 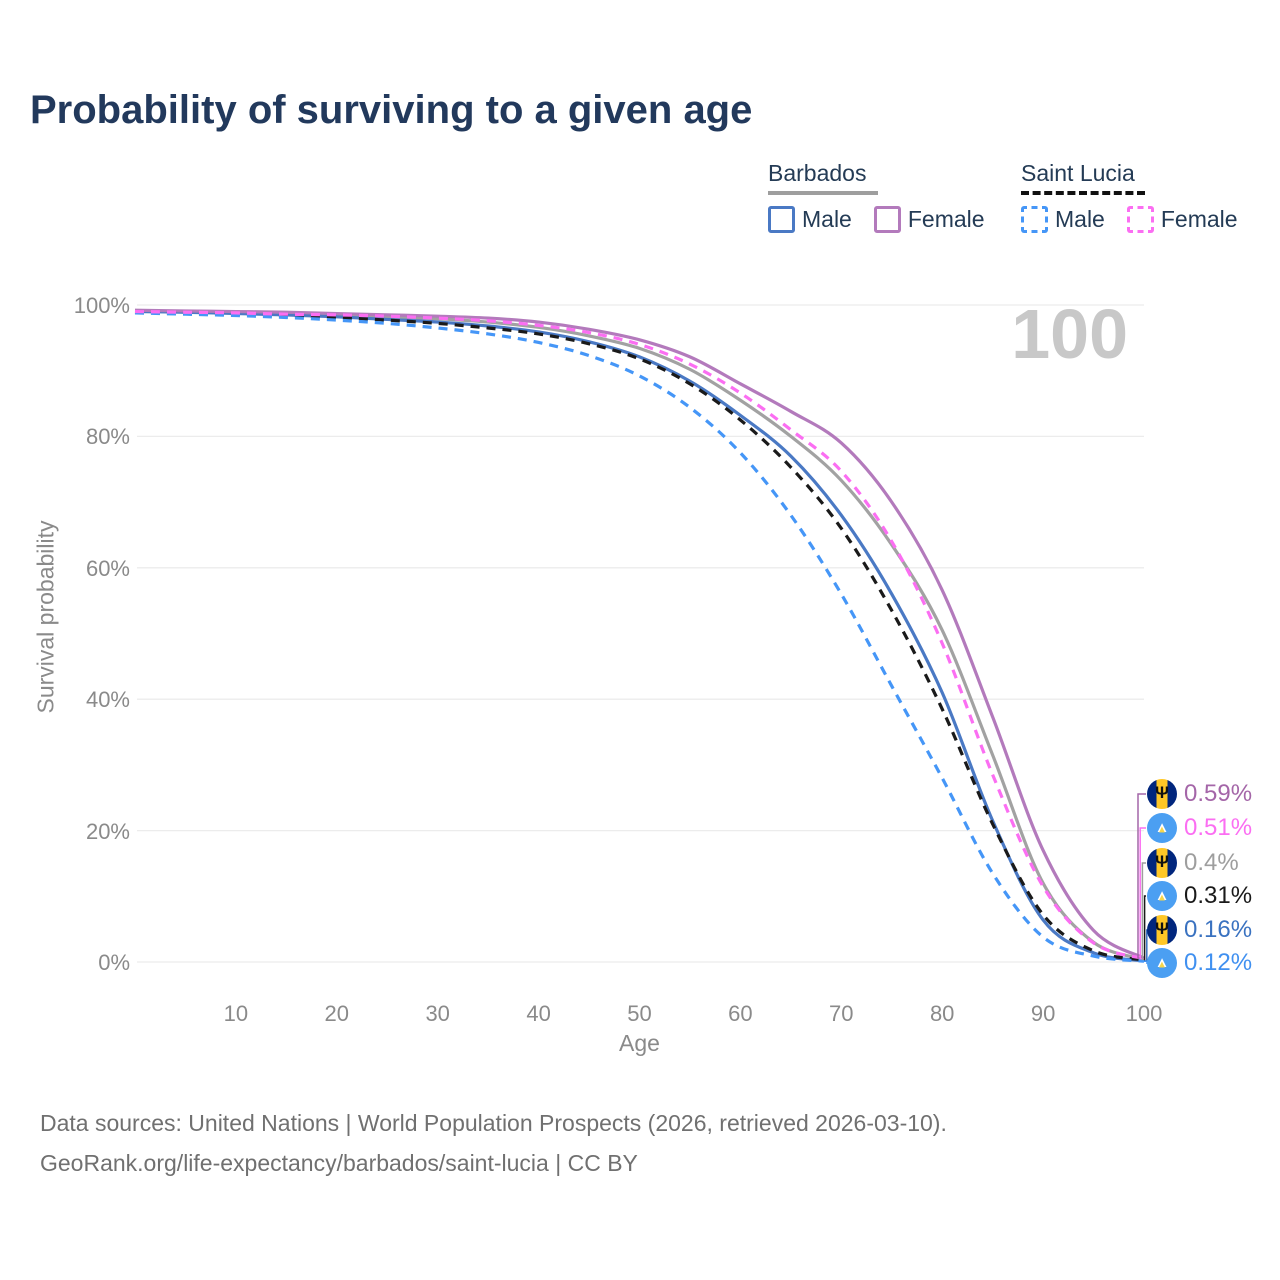 I want to click on x-tick-label: 50, so click(x=639, y=1013).